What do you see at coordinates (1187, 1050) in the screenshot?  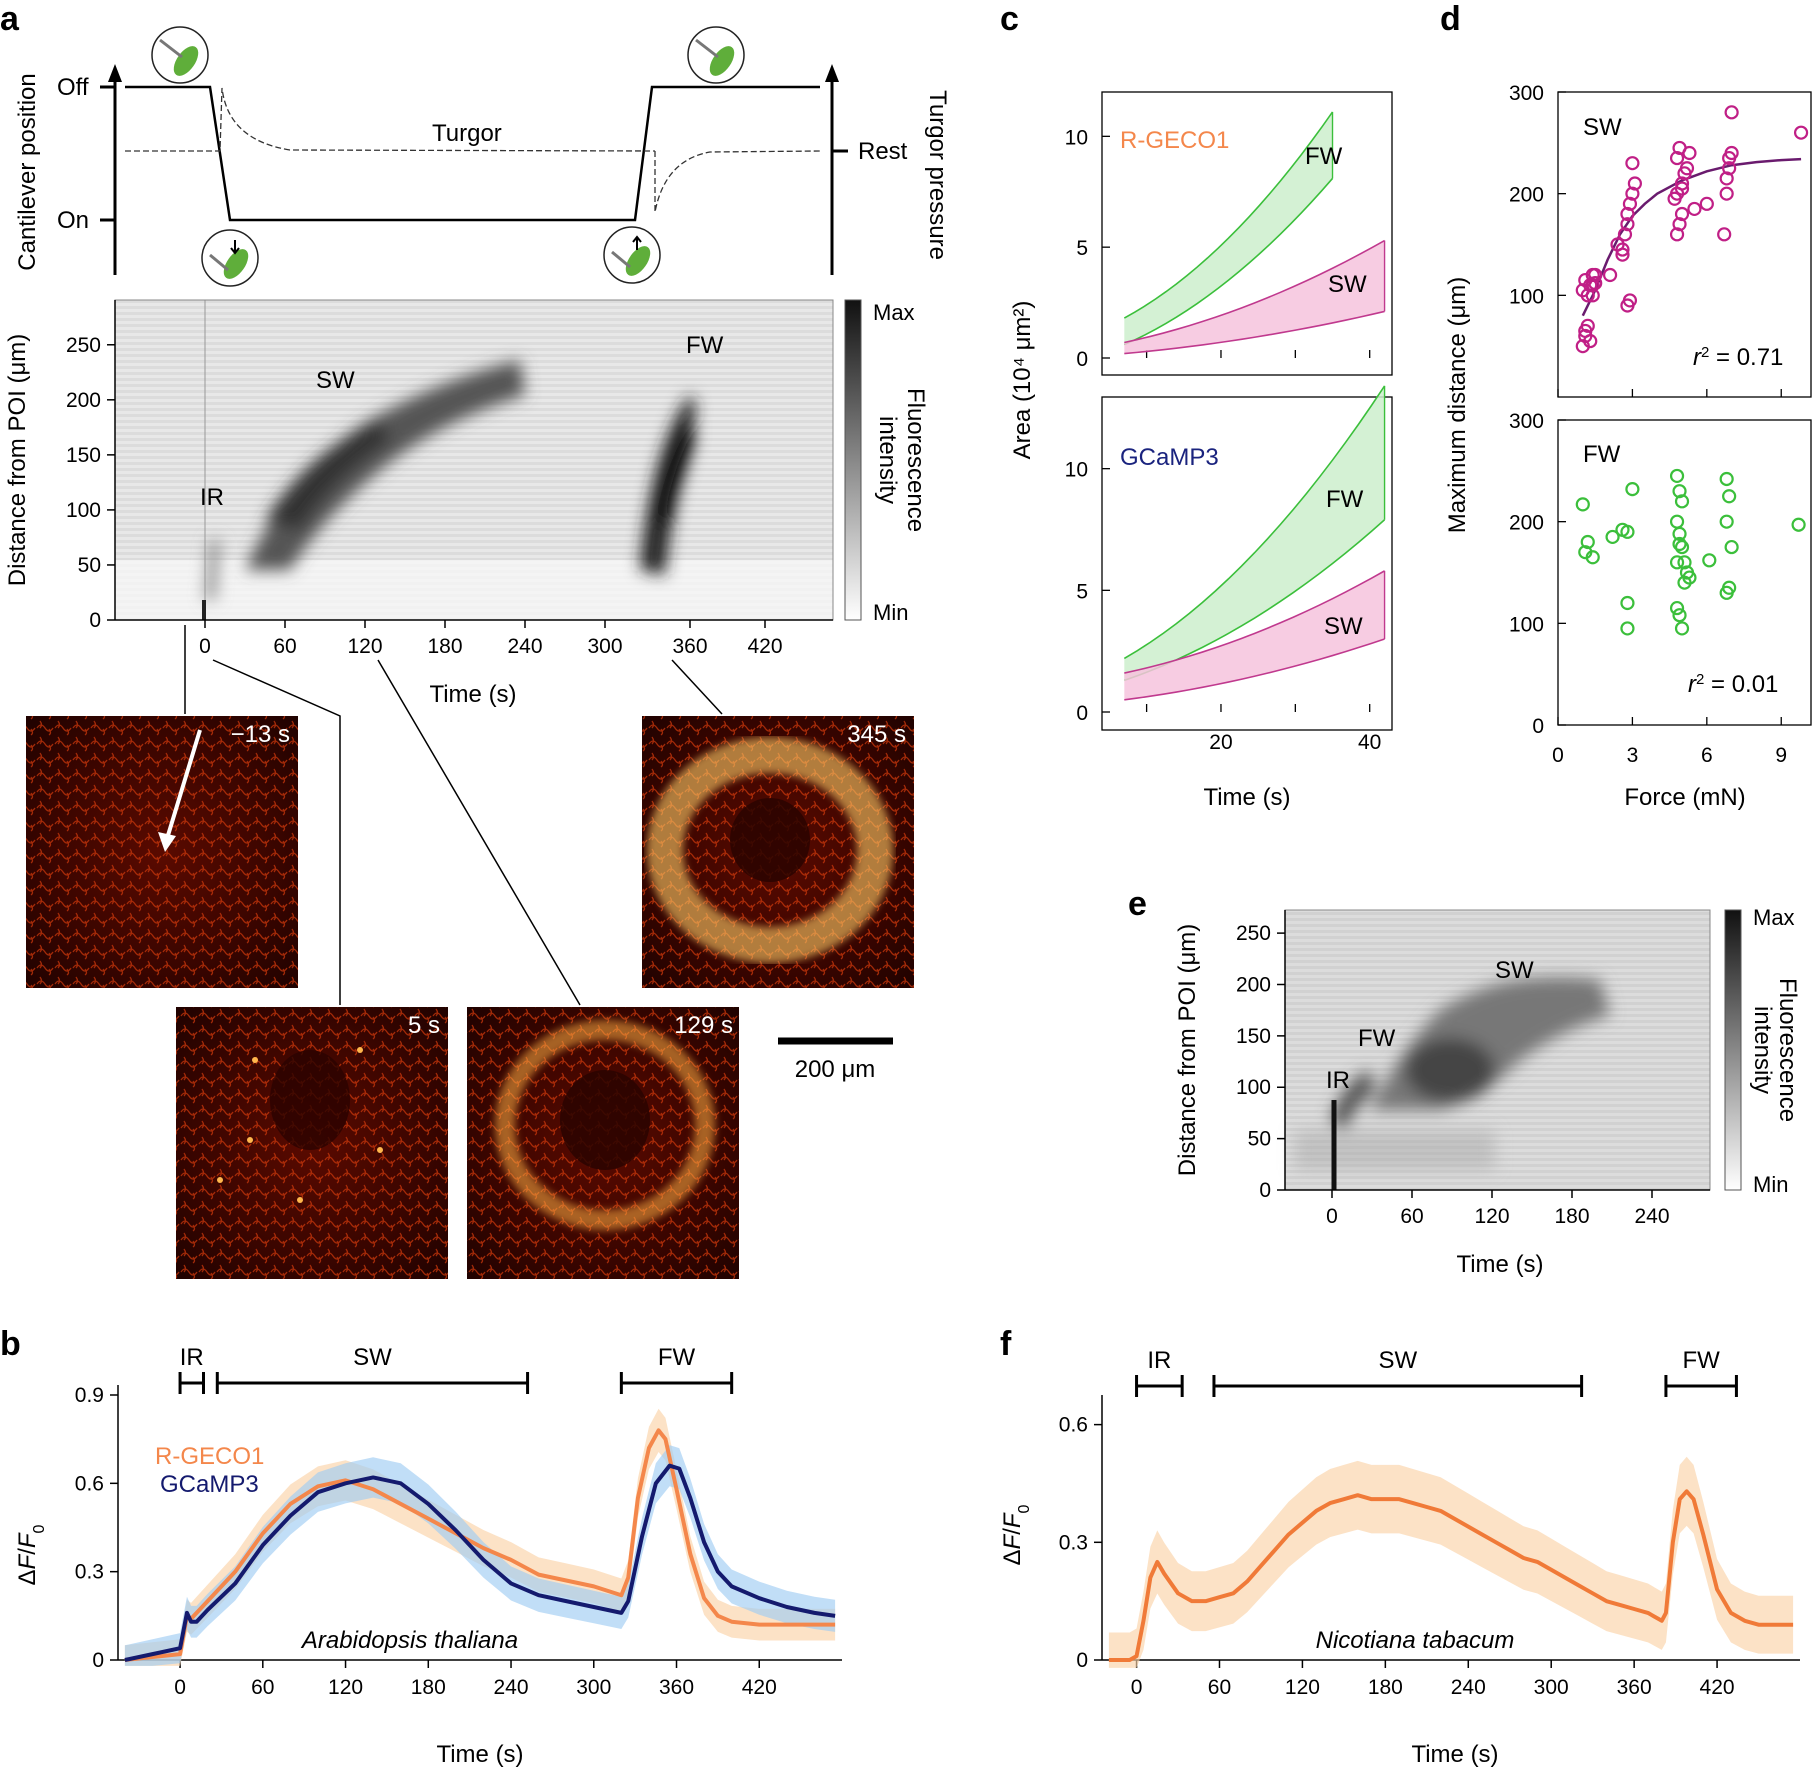 I see `kymo-e-ylabel: Distance from POI (μm)` at bounding box center [1187, 1050].